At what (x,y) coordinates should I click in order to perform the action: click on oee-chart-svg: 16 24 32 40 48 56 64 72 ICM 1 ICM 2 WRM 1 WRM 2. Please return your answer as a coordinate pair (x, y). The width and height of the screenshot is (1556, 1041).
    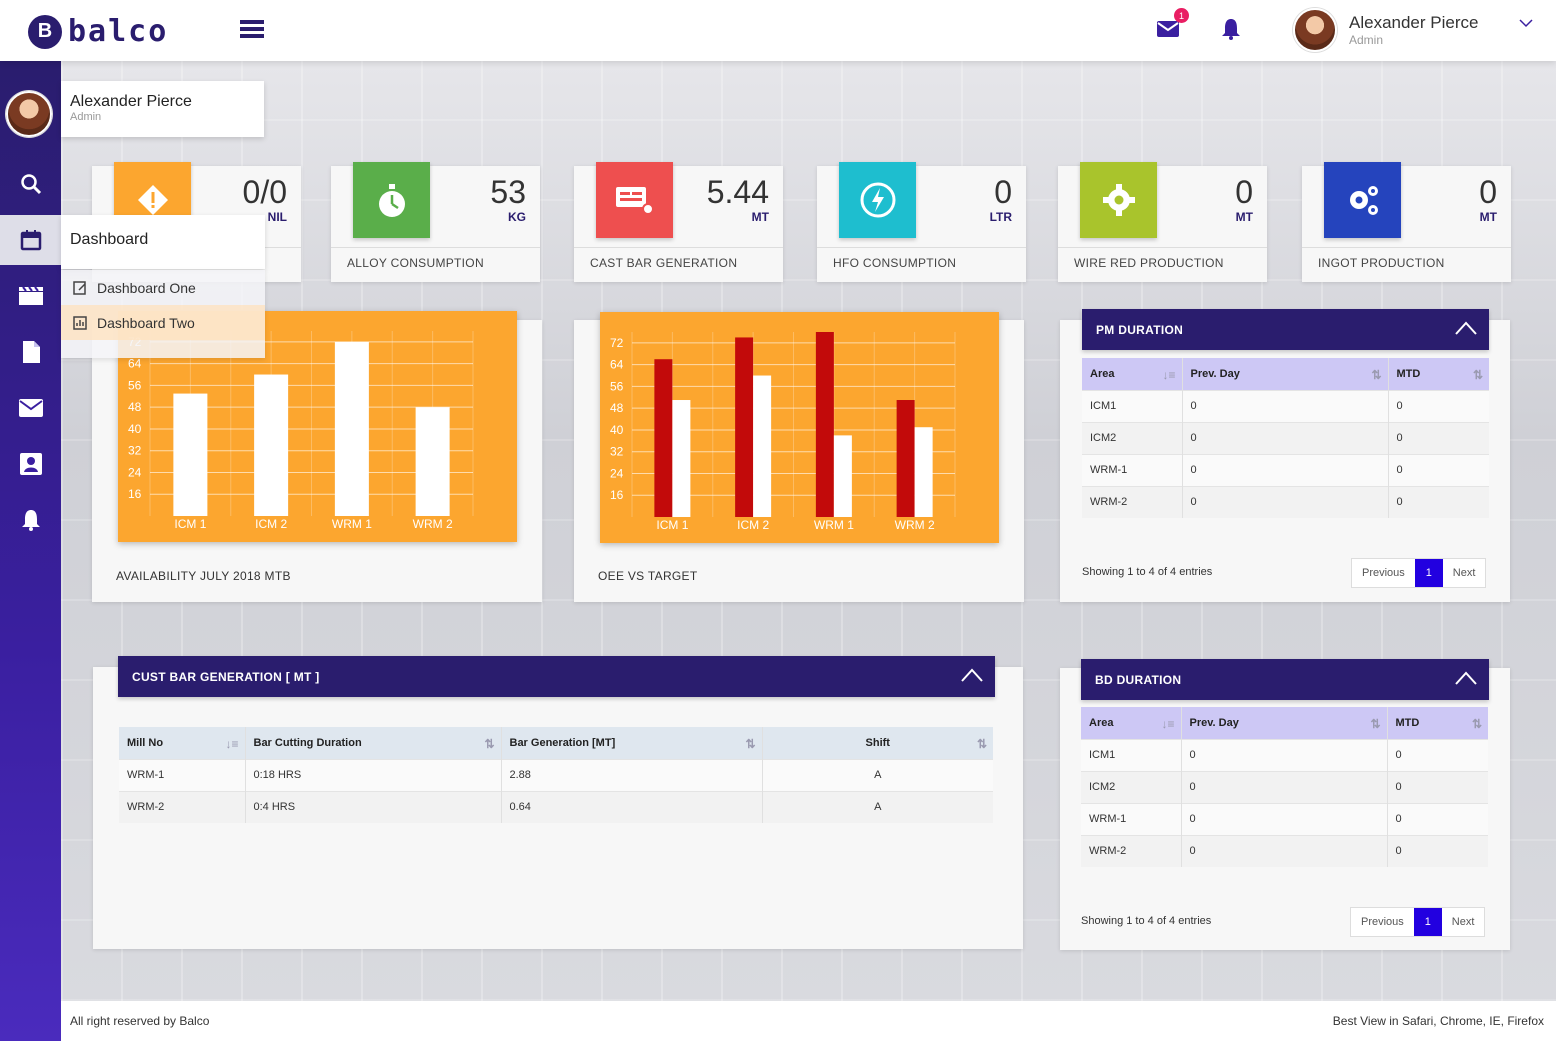
    Looking at the image, I should click on (799, 427).